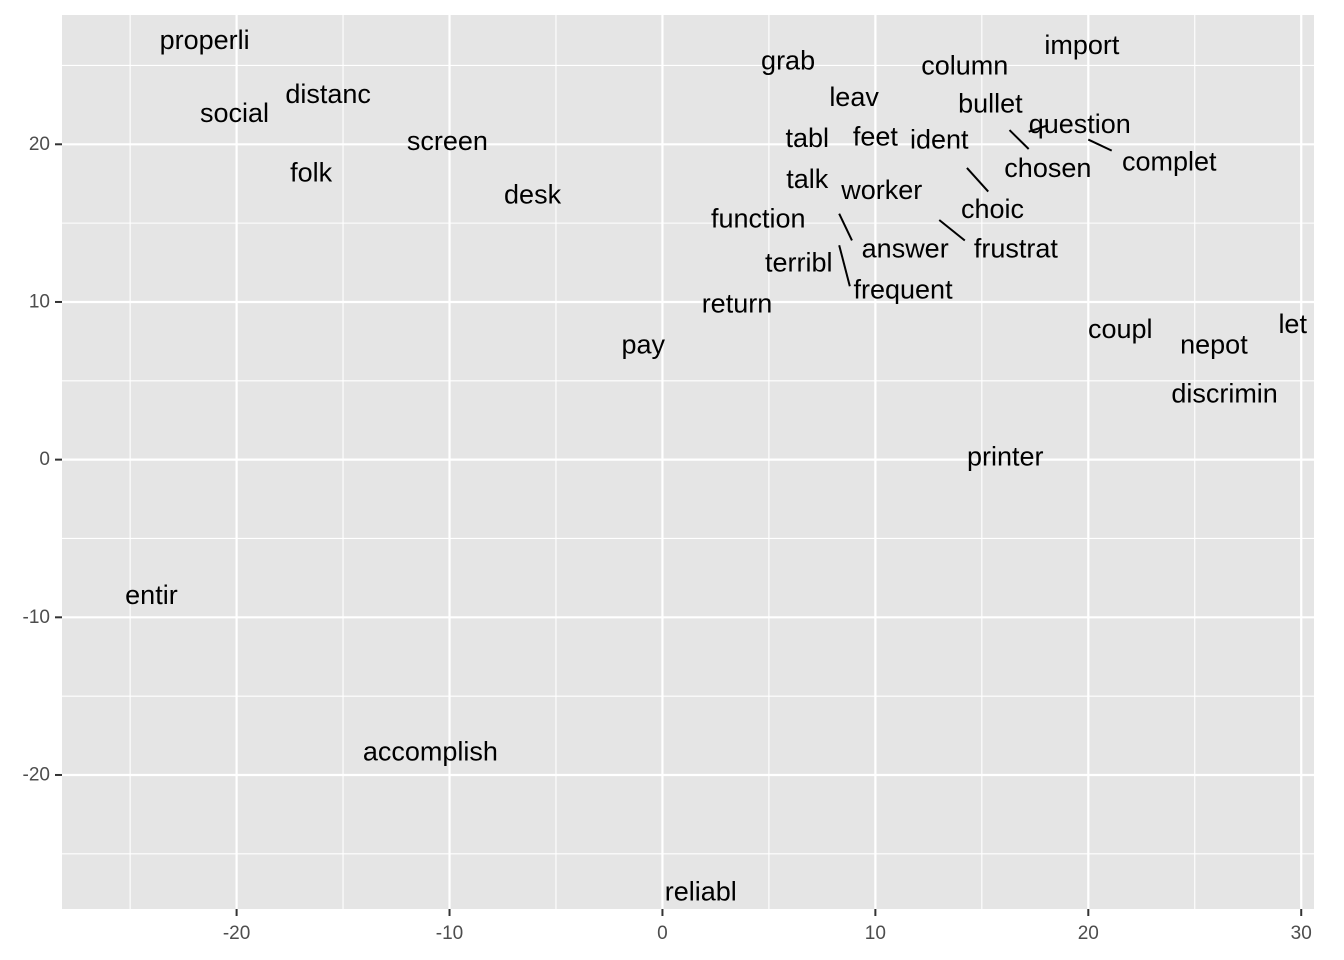  I want to click on word-label-discrimin: discrimin, so click(1224, 393).